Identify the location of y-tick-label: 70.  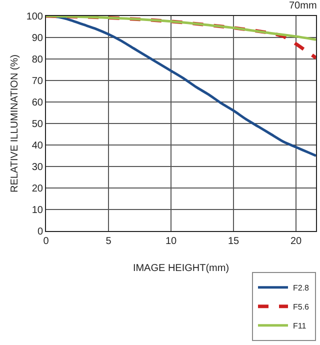
(38, 81).